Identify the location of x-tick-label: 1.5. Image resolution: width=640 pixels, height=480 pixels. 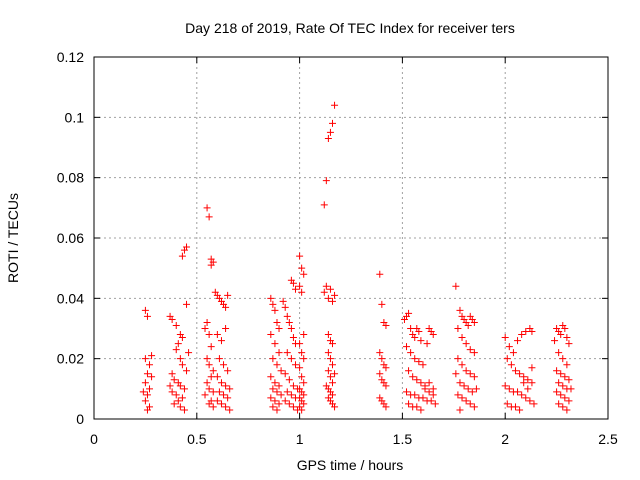
(403, 439).